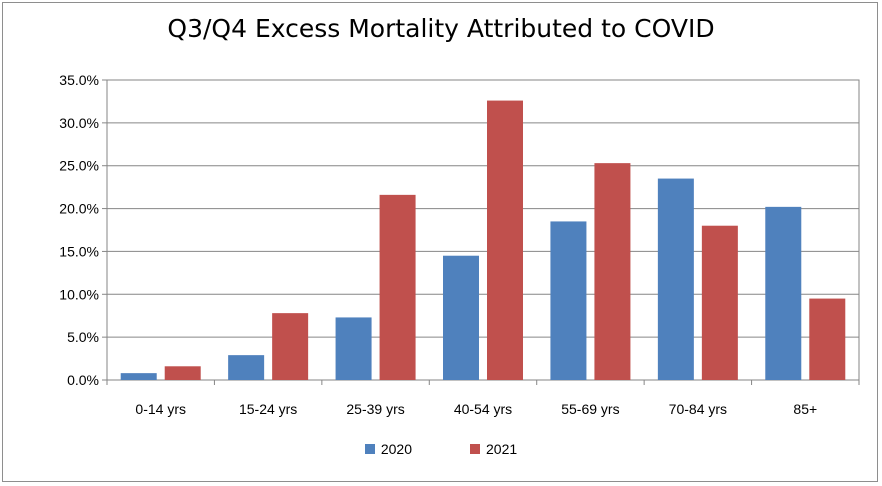 This screenshot has height=486, width=882. I want to click on x-tick-label: 70-84 yrs, so click(698, 409).